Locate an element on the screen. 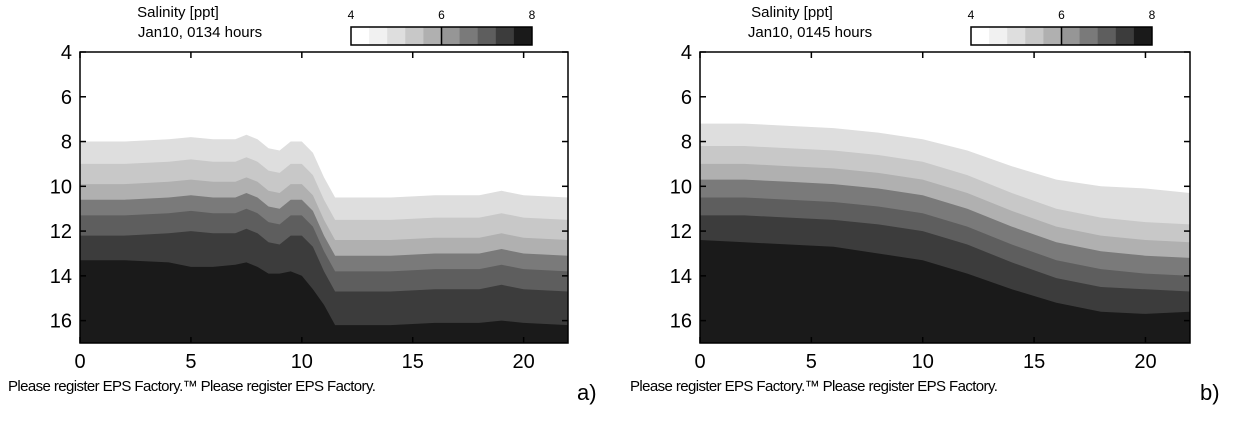 The image size is (1247, 421). panel-a-label: a) is located at coordinates (587, 392).